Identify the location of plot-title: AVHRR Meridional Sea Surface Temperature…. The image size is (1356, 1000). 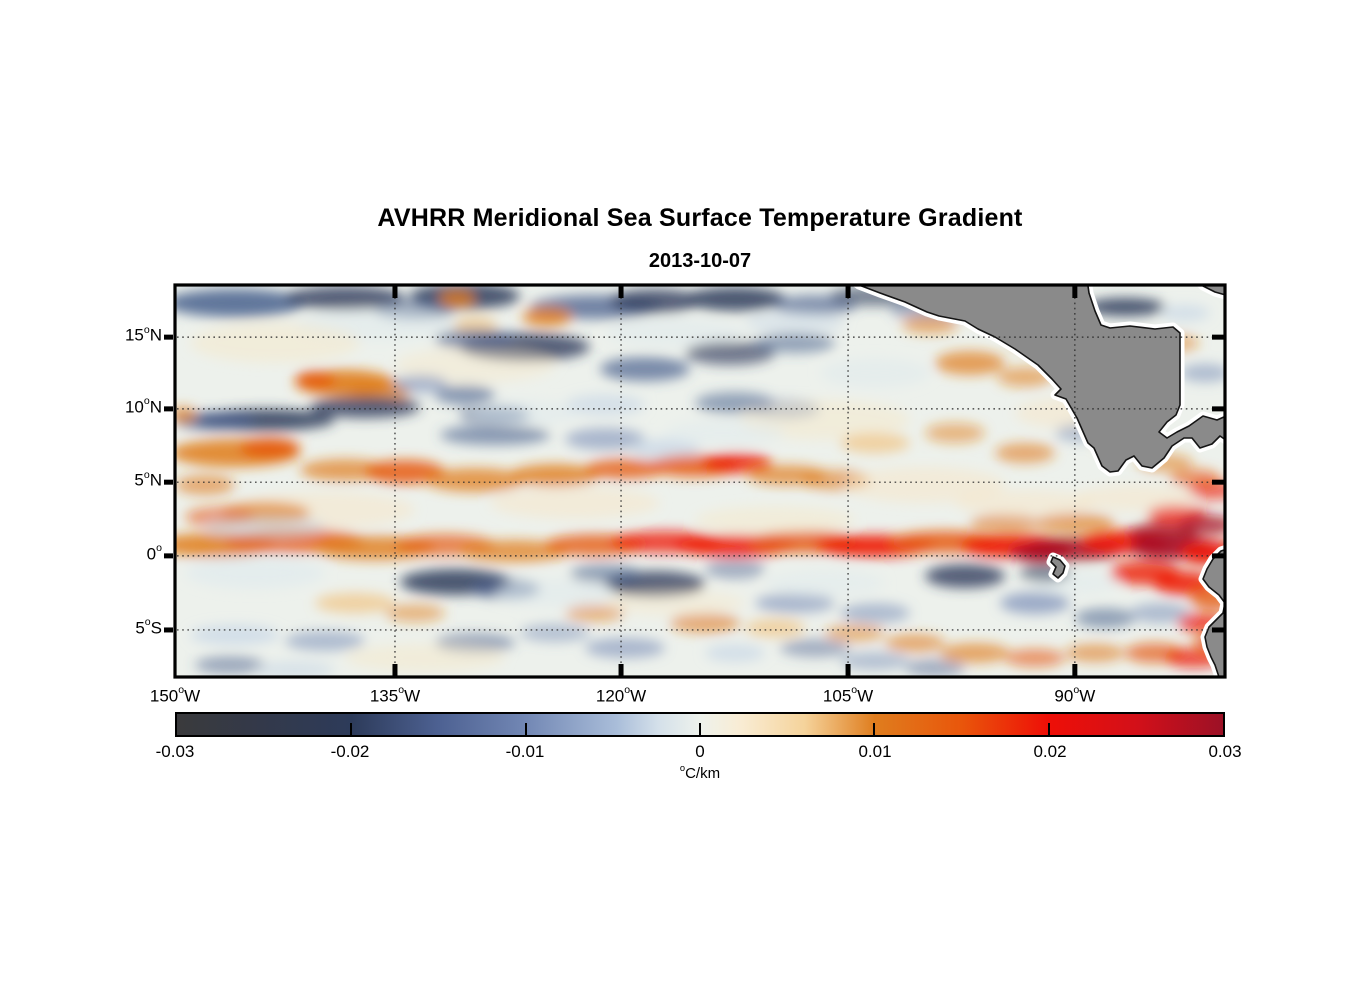
(700, 218).